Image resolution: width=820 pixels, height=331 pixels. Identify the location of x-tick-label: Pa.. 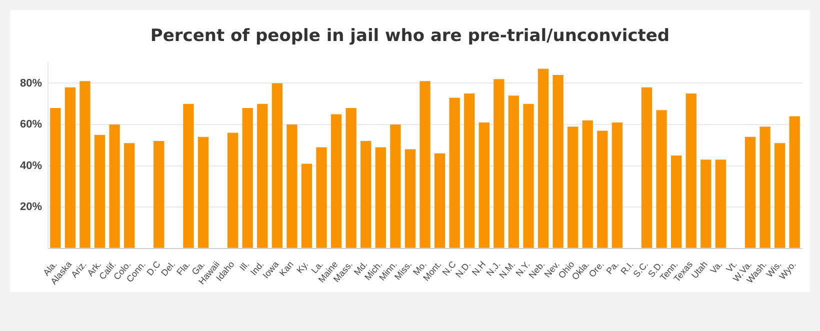
(612, 267).